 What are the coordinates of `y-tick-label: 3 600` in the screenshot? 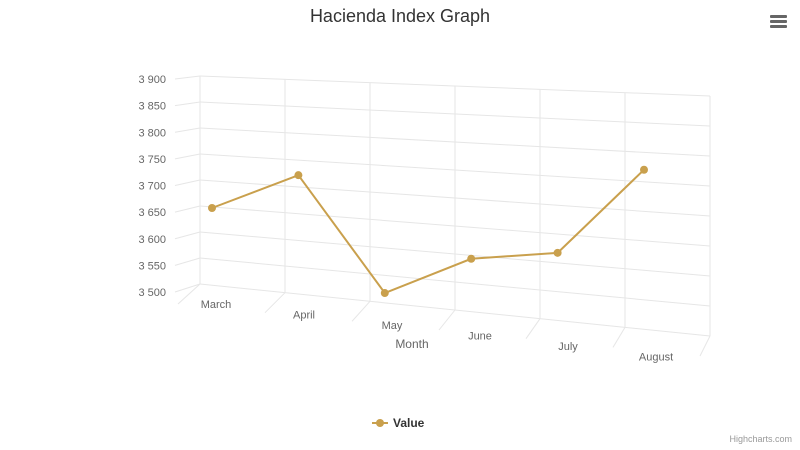 It's located at (152, 240).